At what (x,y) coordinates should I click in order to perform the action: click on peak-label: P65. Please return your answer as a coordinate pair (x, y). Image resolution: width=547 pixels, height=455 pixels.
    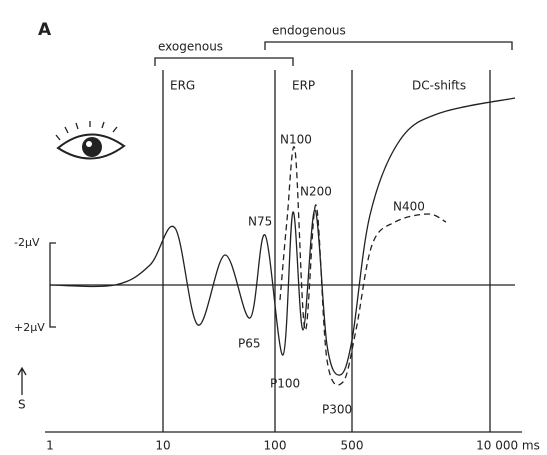
    Looking at the image, I should click on (249, 344).